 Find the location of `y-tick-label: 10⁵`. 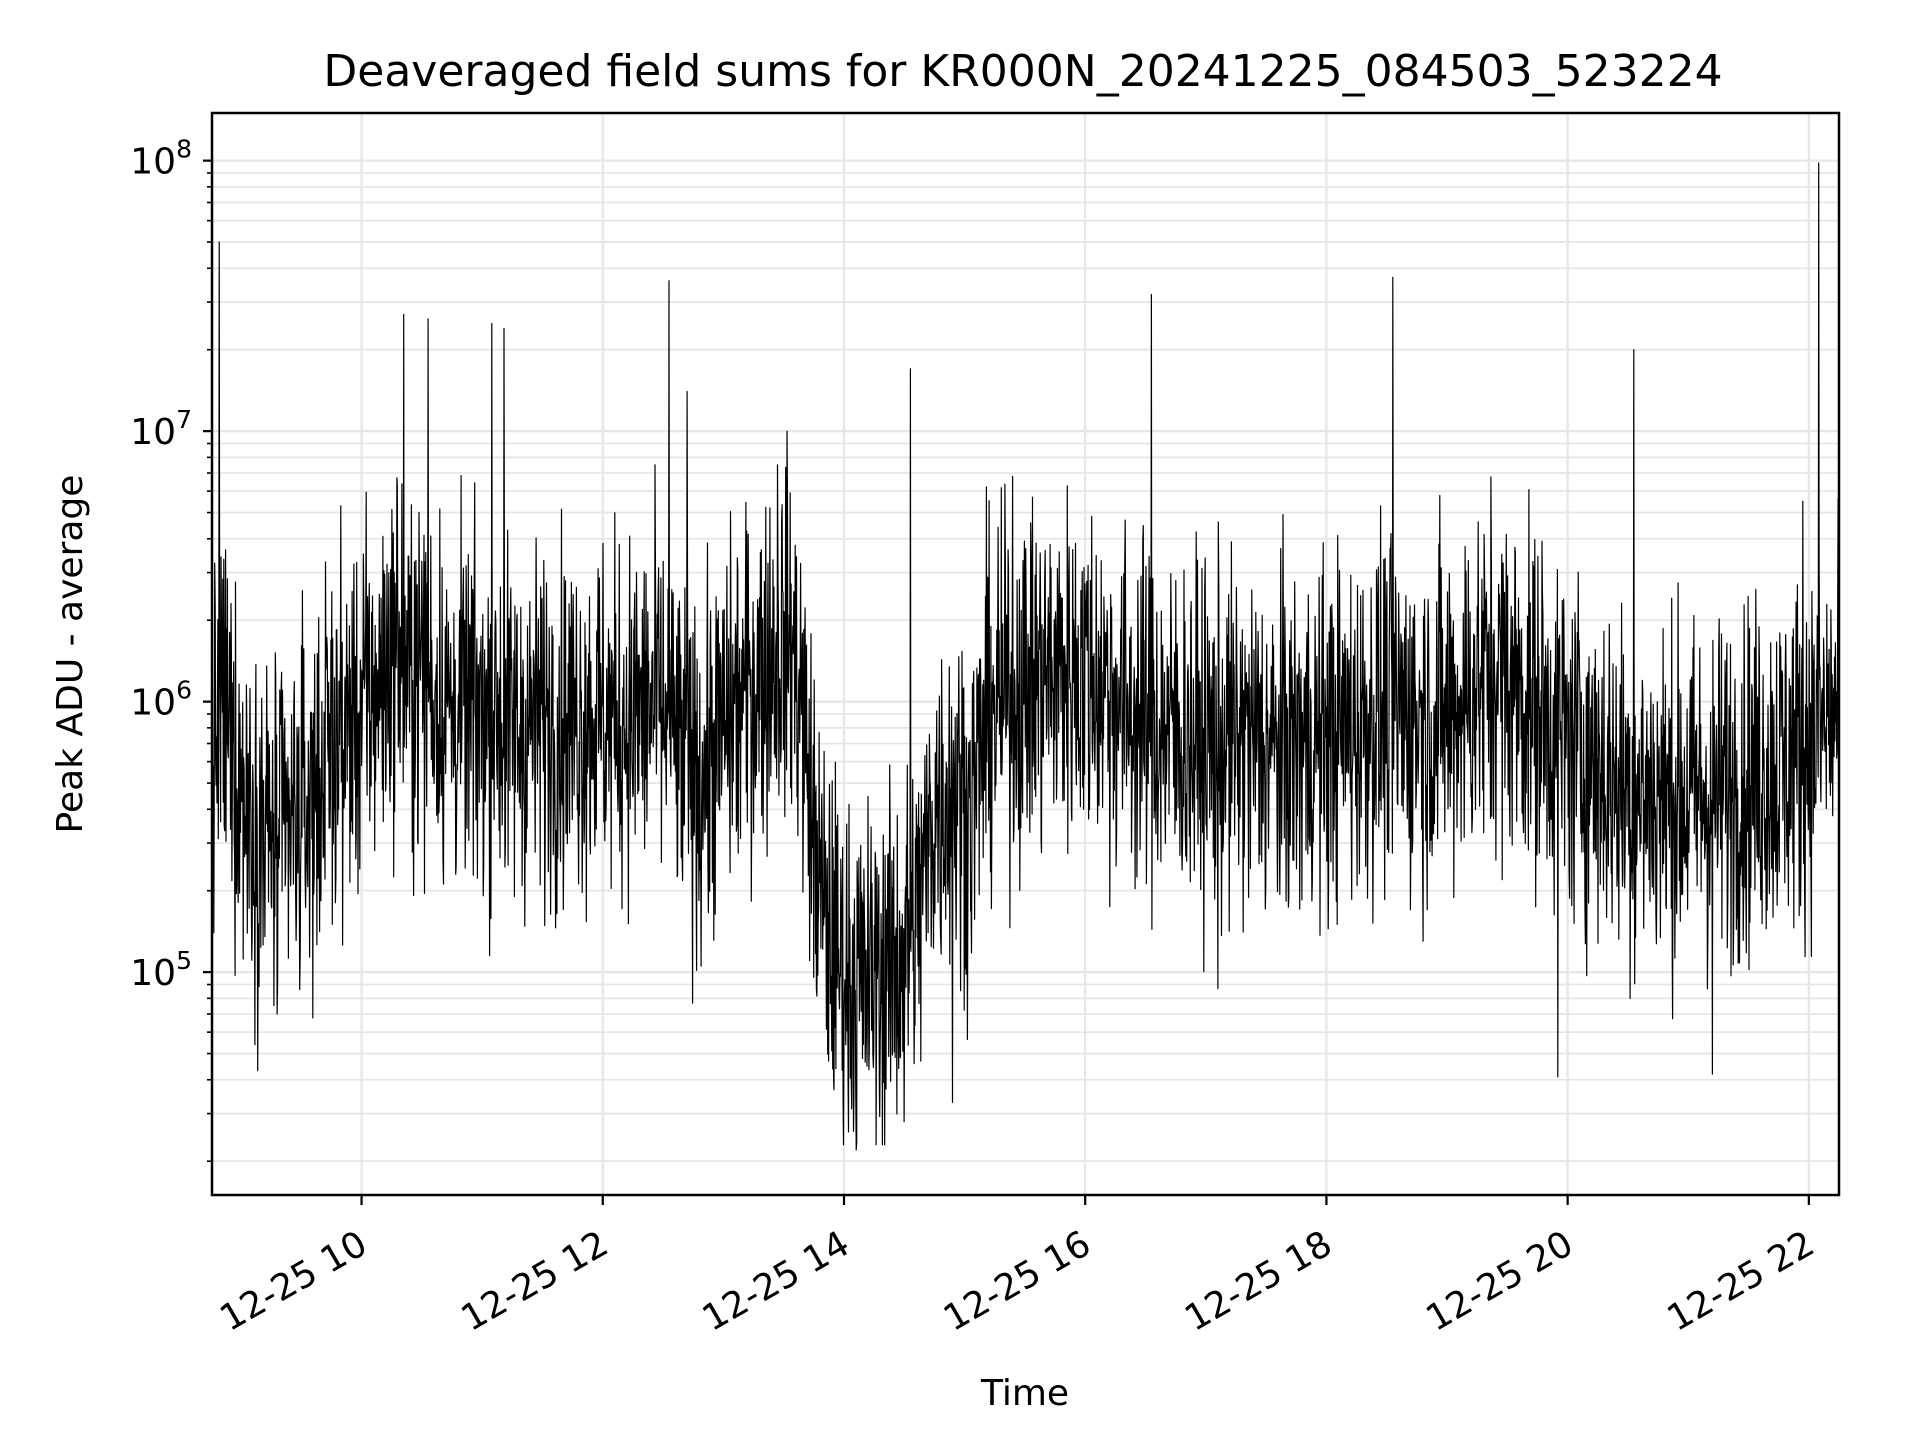

y-tick-label: 10⁵ is located at coordinates (161, 970).